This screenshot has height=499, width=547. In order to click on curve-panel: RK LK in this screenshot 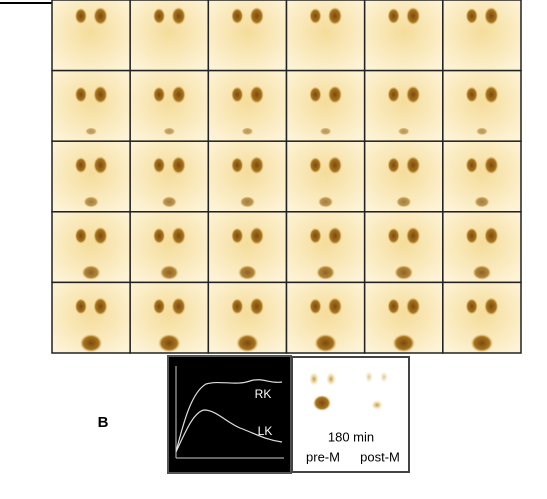, I will do `click(229, 414)`.